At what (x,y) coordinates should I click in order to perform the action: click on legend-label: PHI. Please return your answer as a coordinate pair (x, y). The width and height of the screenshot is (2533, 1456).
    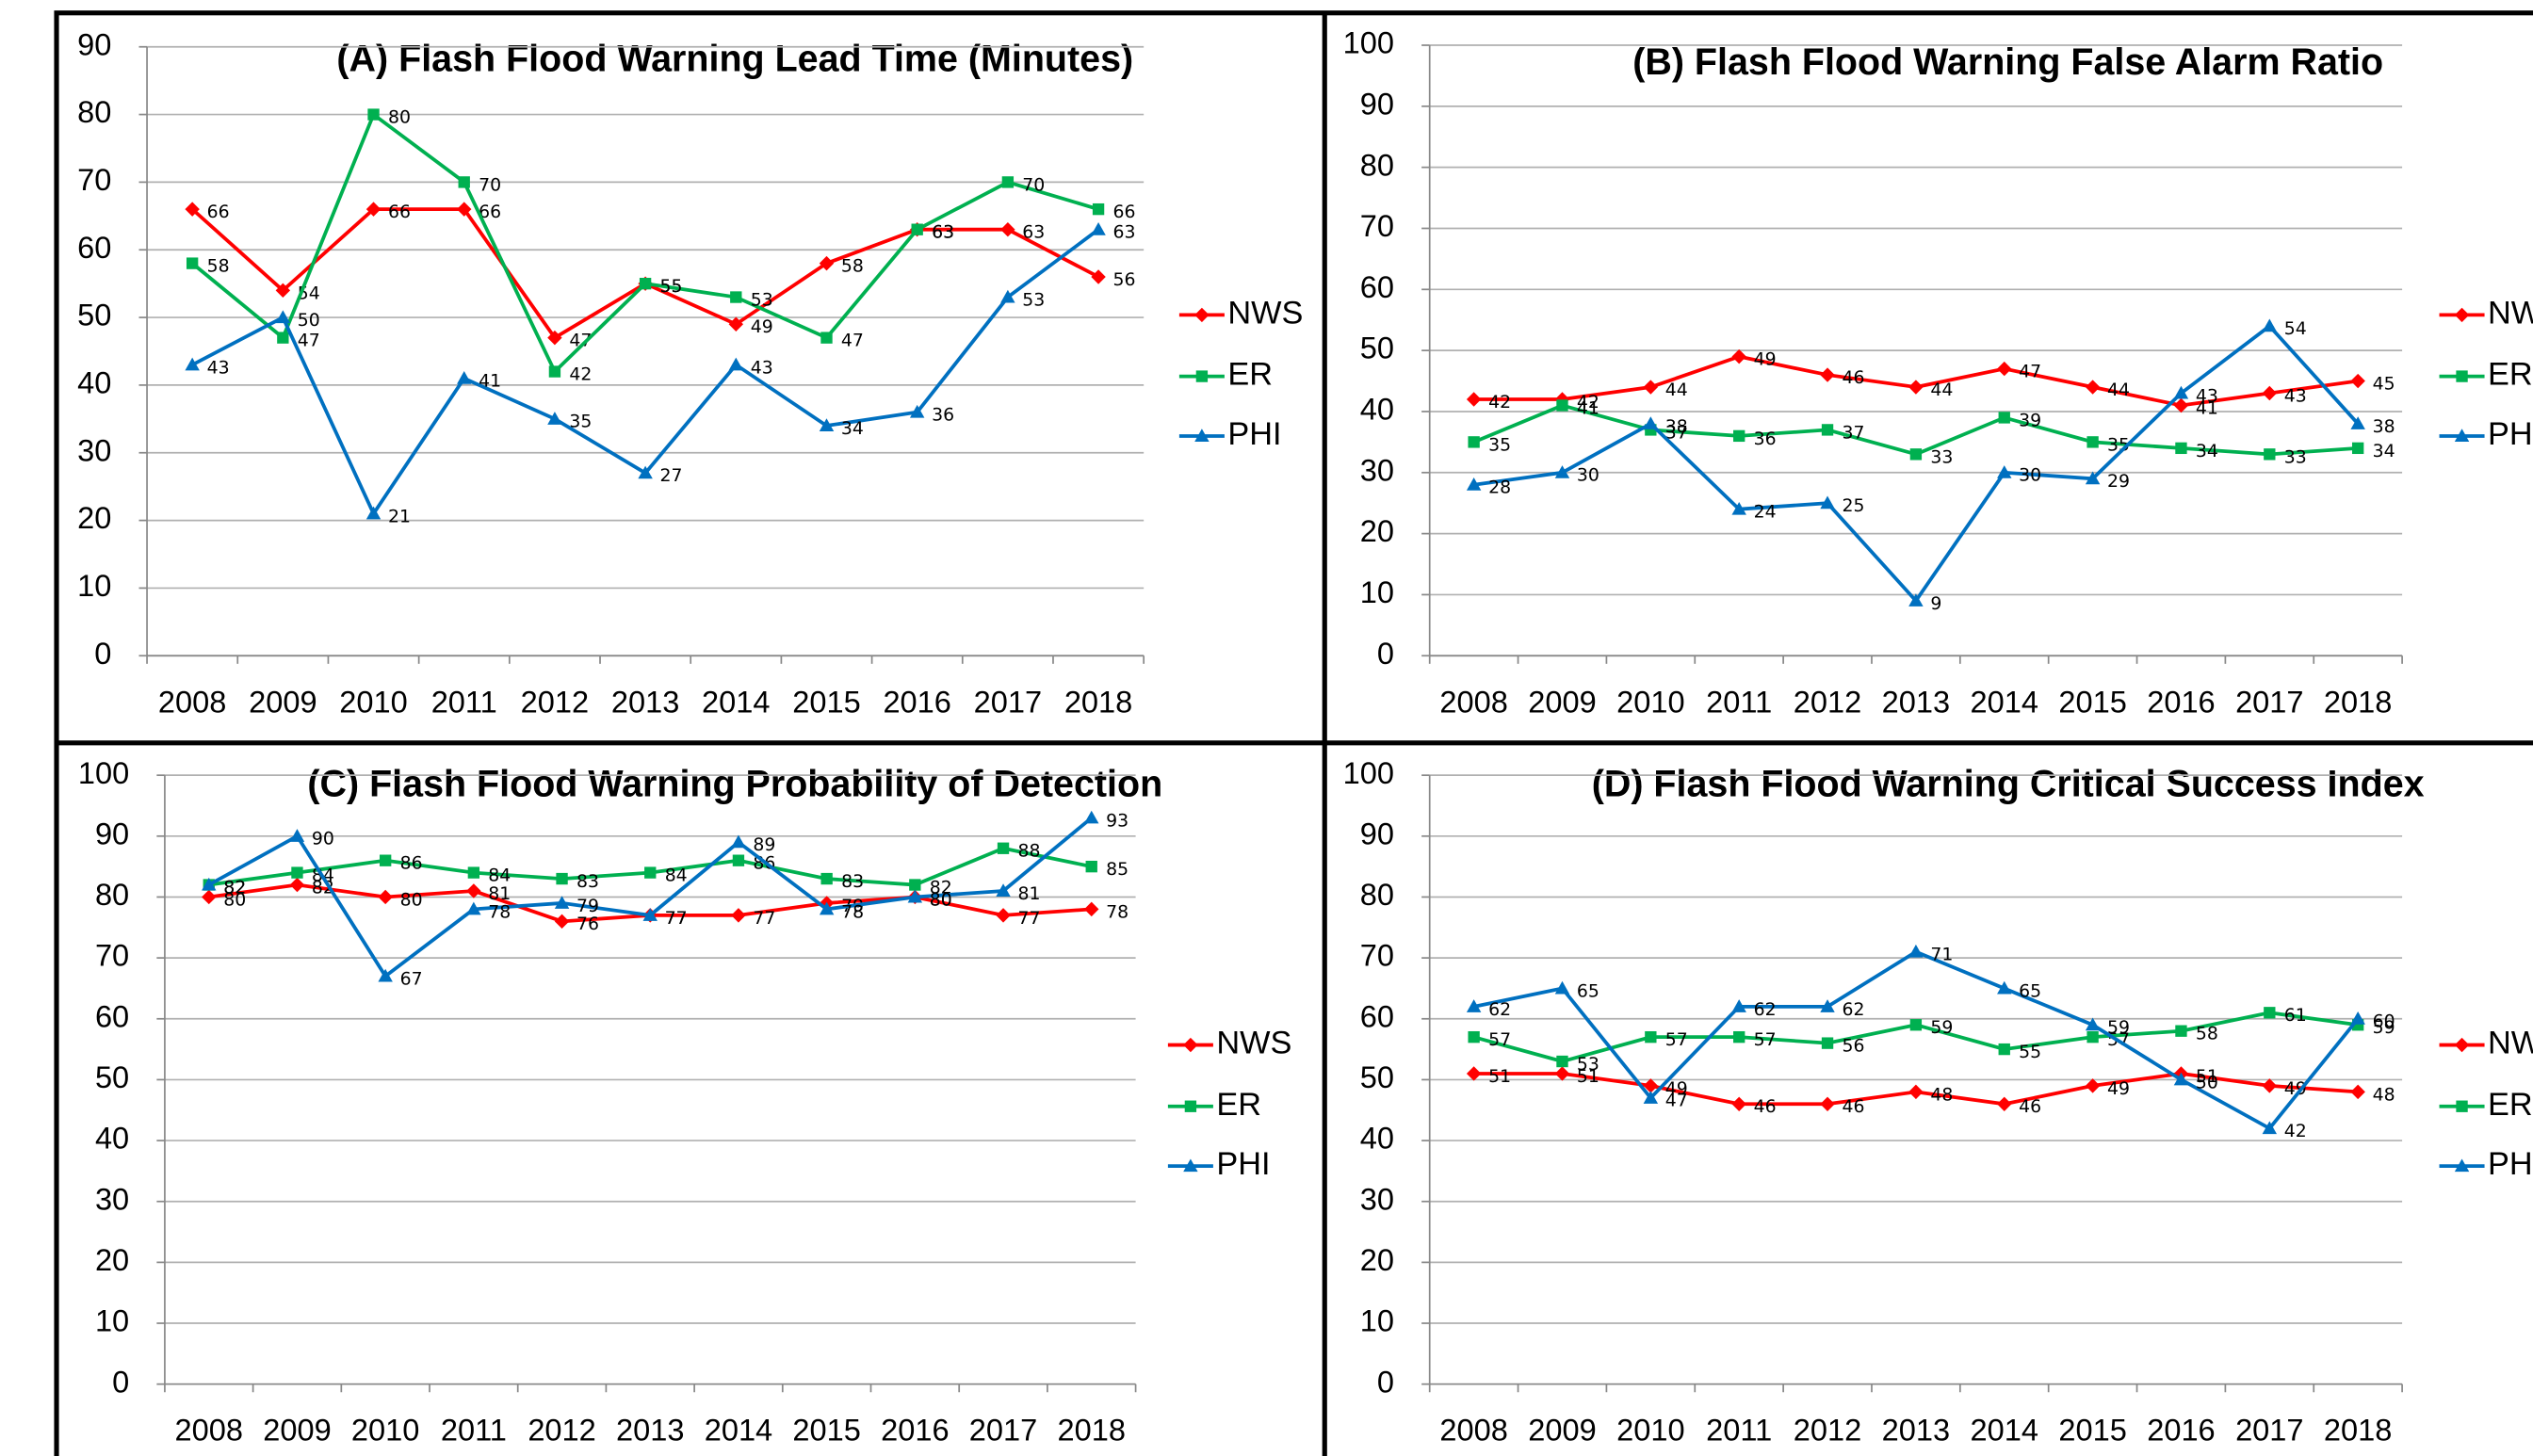
    Looking at the image, I should click on (1254, 434).